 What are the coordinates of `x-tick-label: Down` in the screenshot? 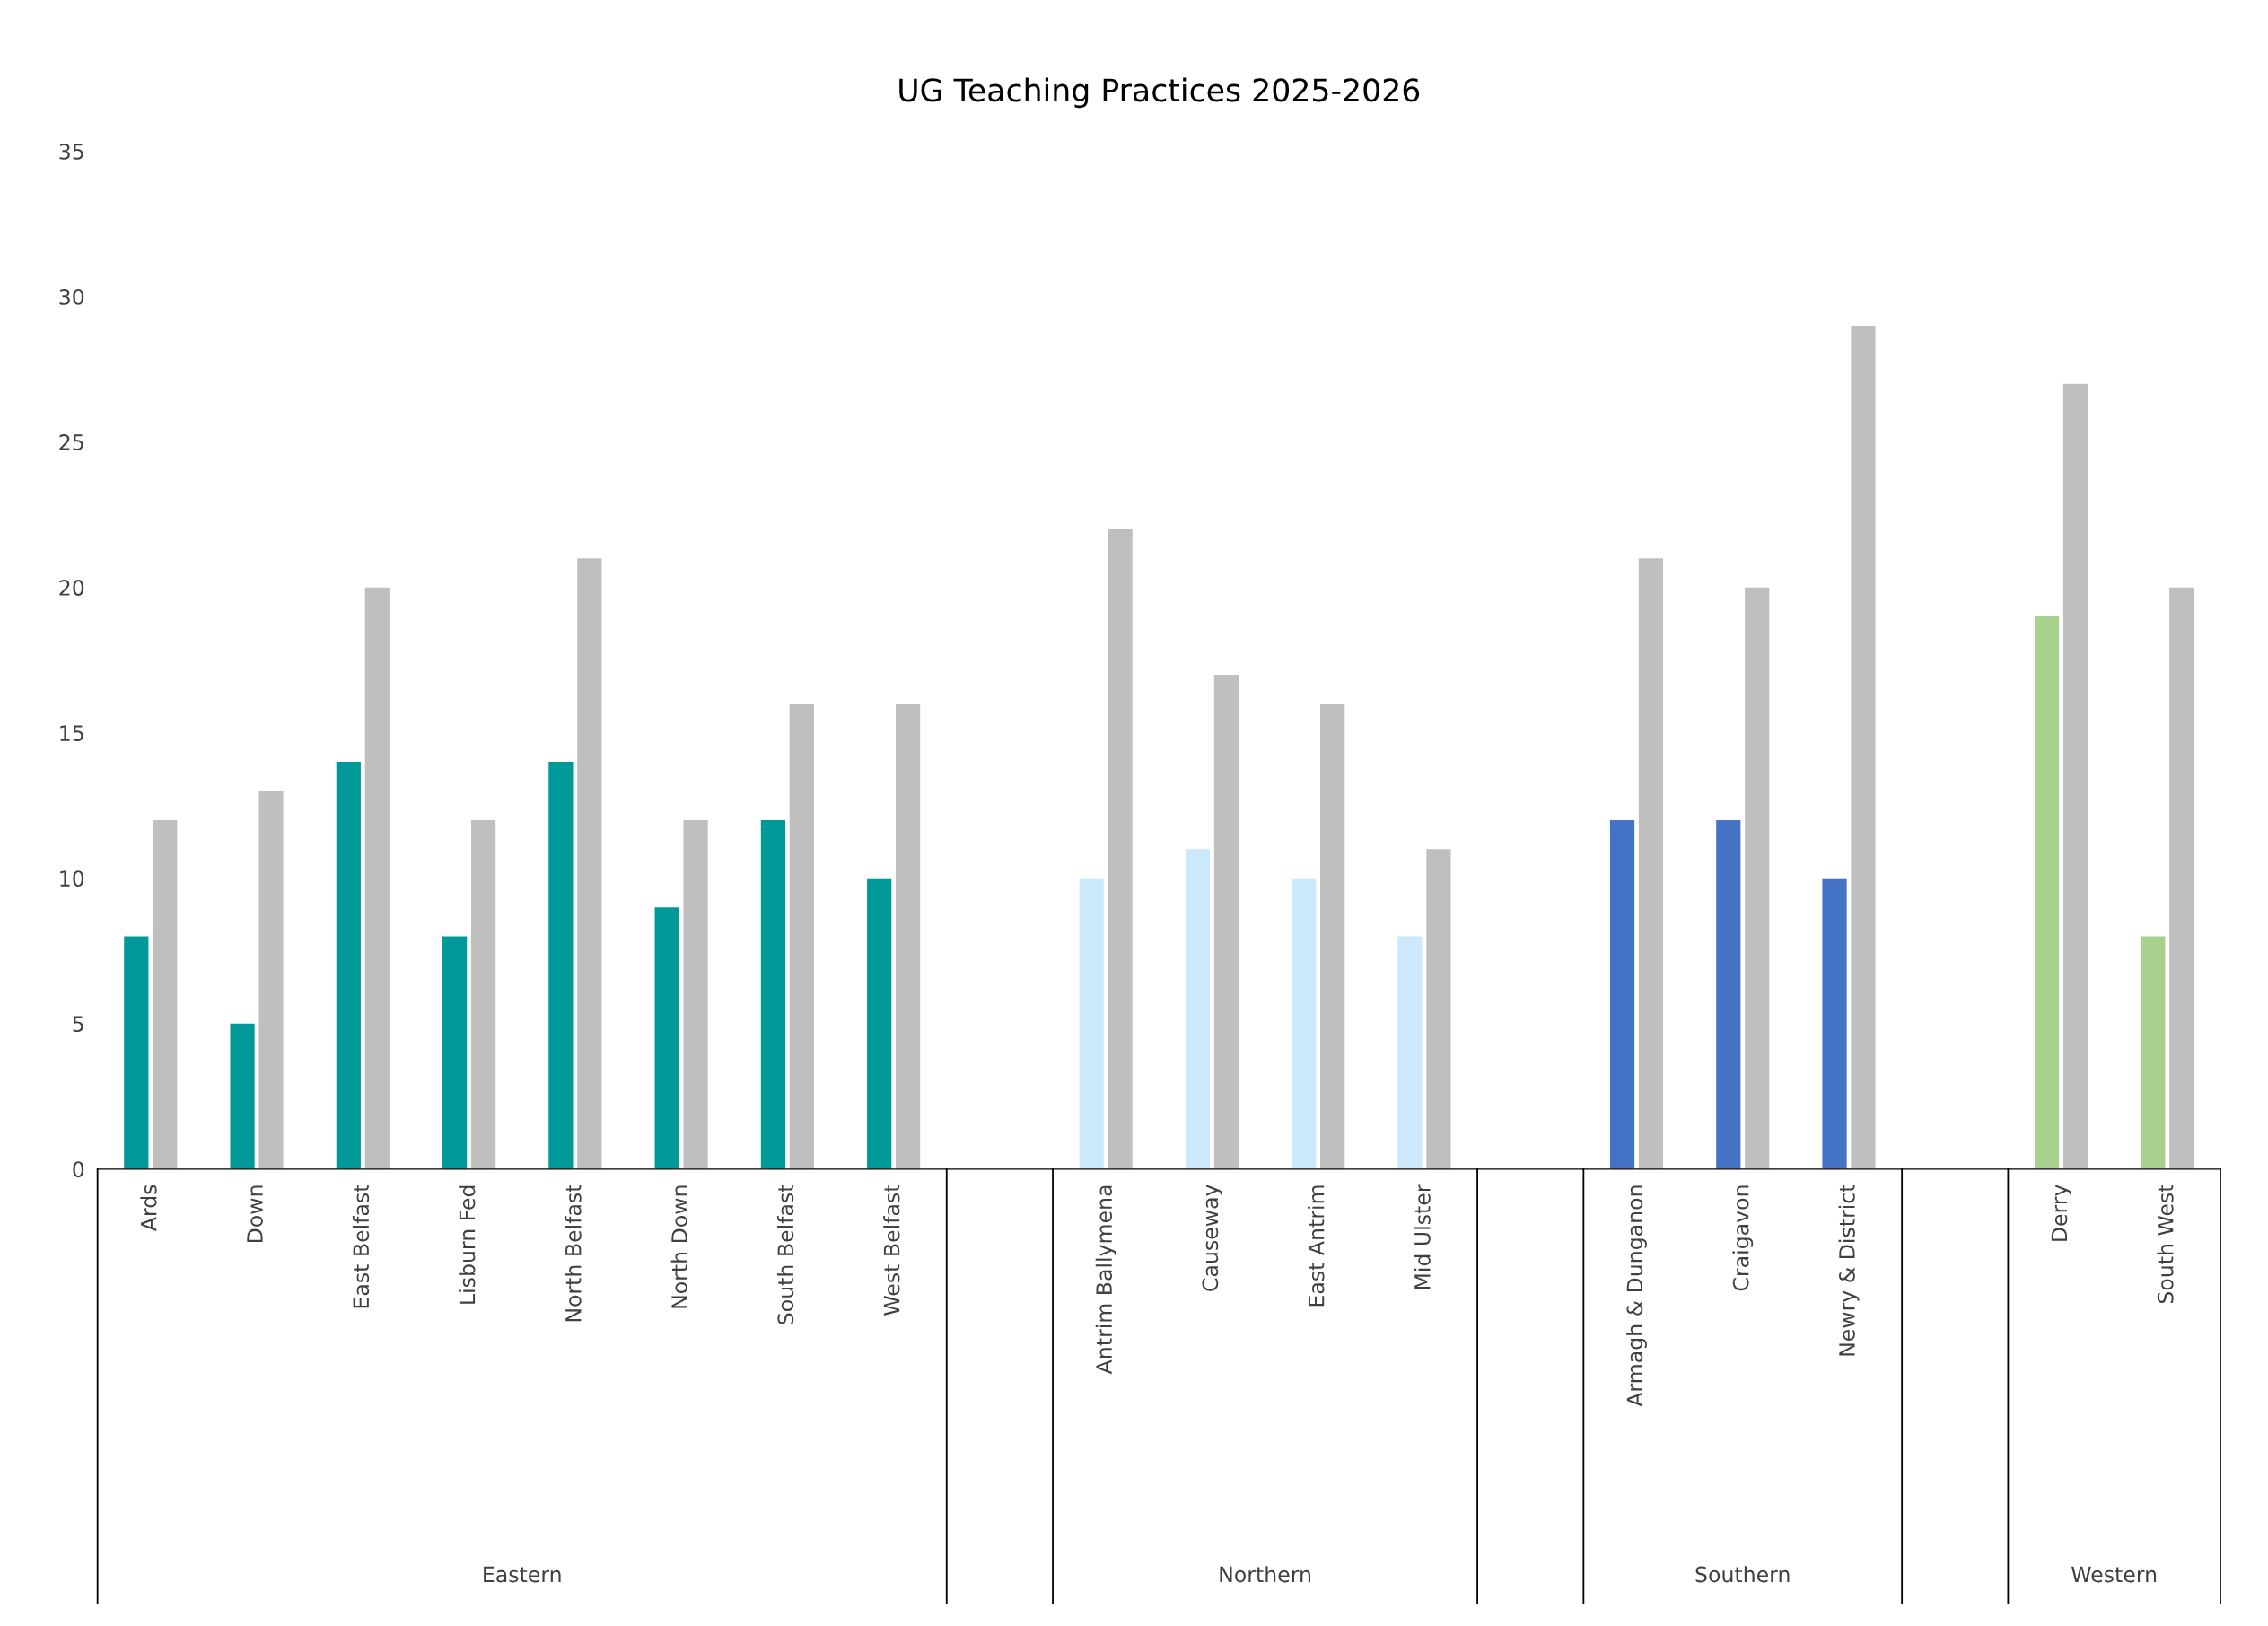 It's located at (255, 1214).